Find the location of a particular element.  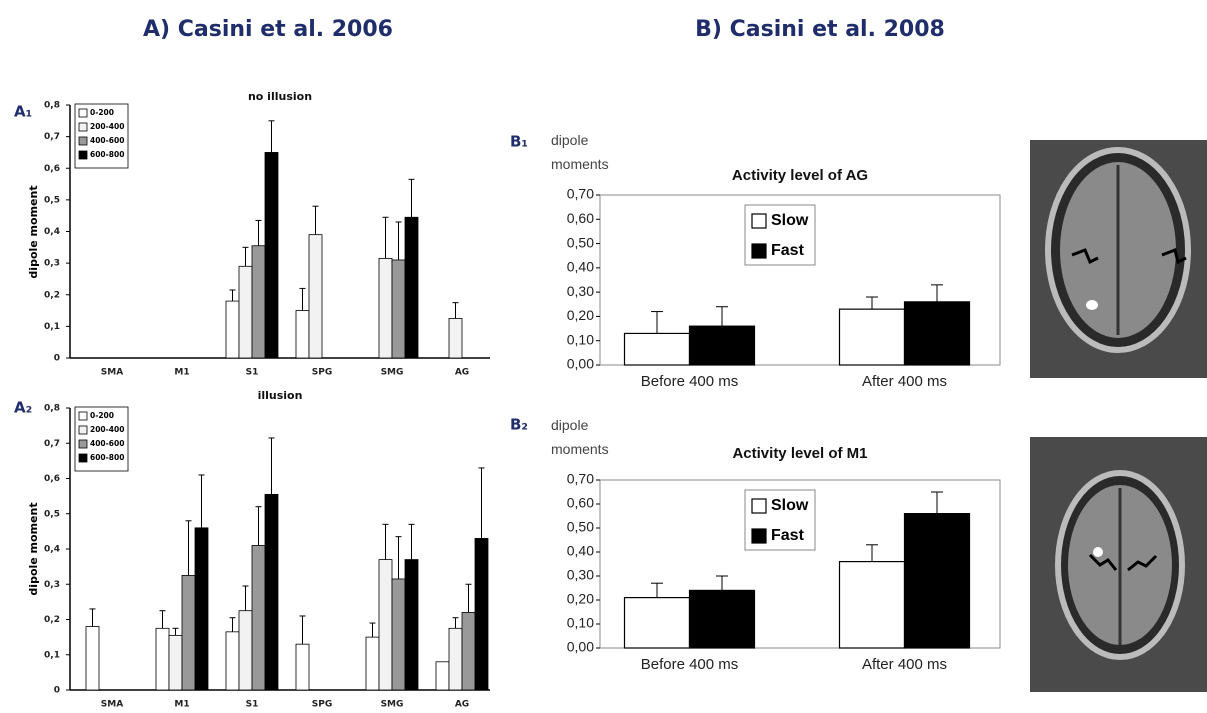

y-axis-label-box: dipole moments is located at coordinates (580, 152).